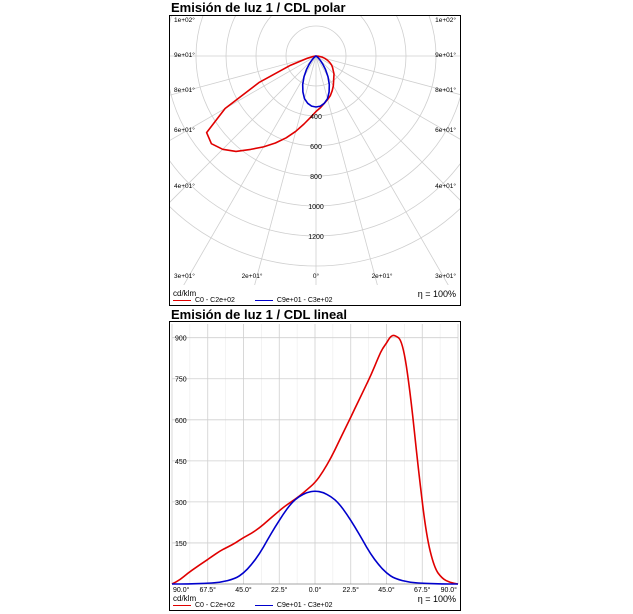  Describe the element at coordinates (316, 207) in the screenshot. I see `polar-r-tick-label: 1000` at that location.